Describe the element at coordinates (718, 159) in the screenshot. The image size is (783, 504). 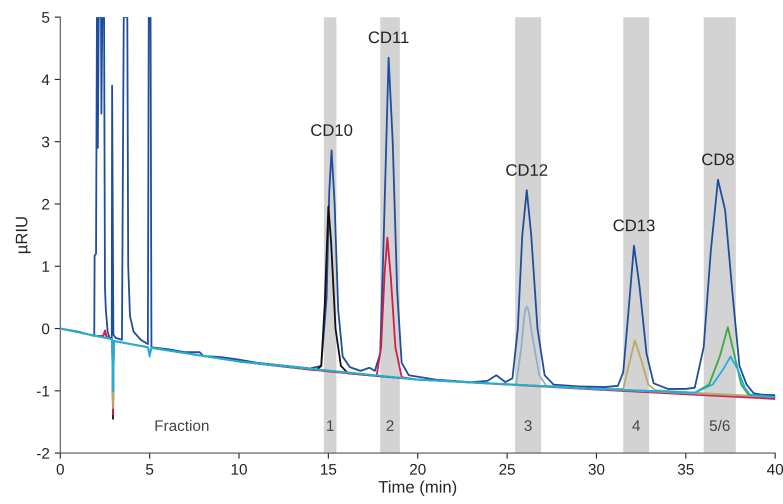
I see `annotation: CD8` at that location.